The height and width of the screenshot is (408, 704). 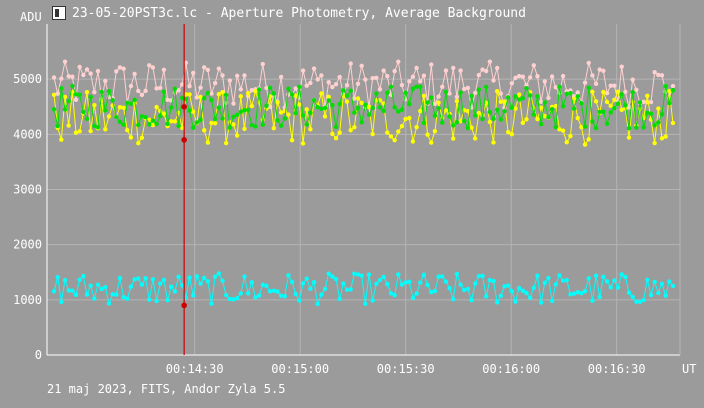 I want to click on x-axis-label: UT, so click(x=689, y=369).